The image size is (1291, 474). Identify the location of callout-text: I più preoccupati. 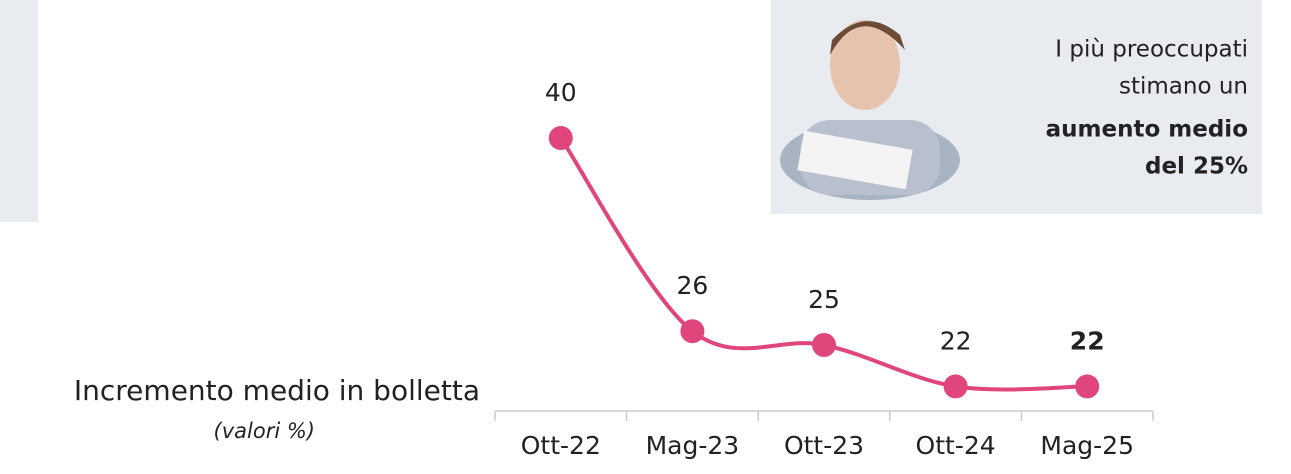
(1151, 50).